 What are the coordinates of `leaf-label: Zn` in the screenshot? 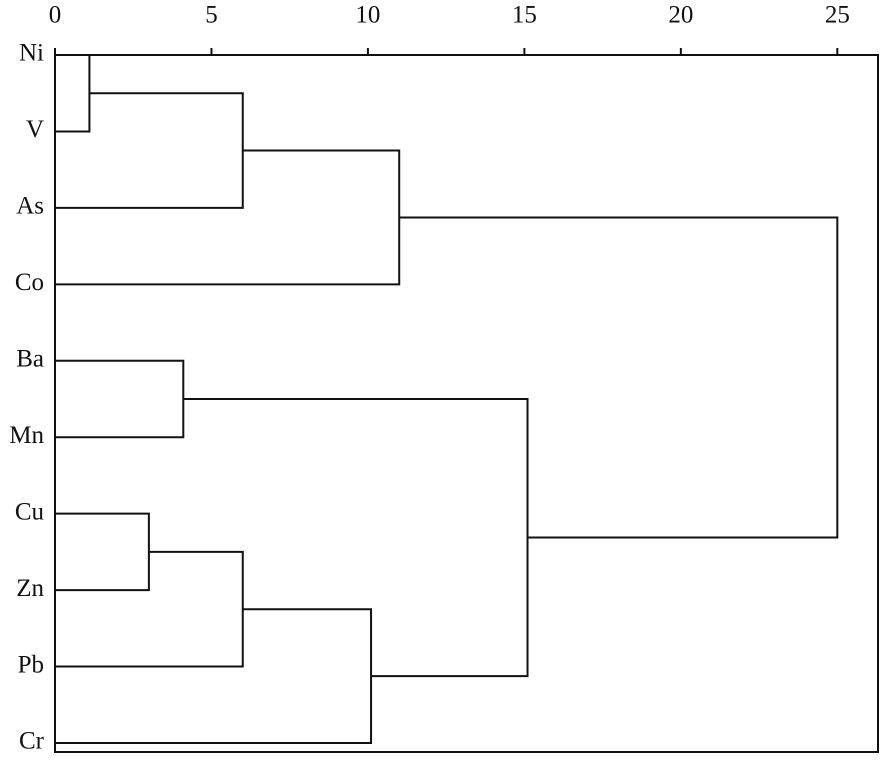 It's located at (30, 588).